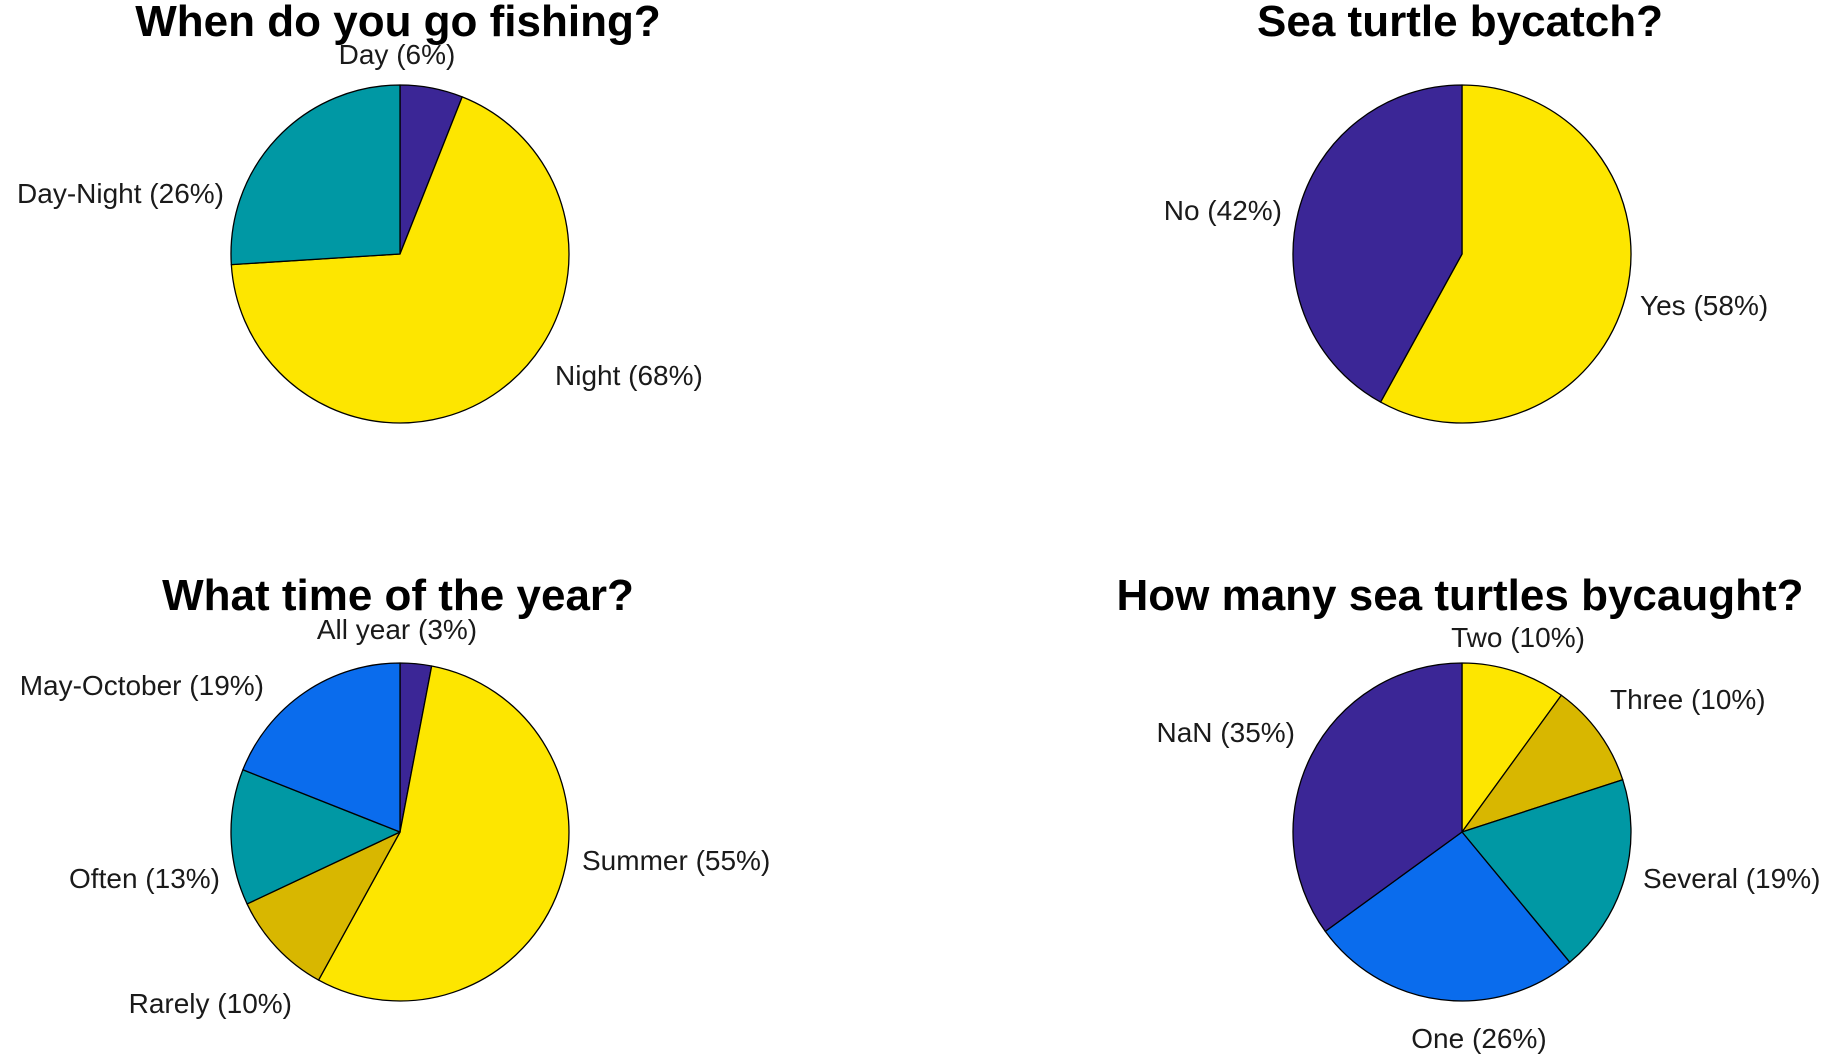 This screenshot has height=1054, width=1835. I want to click on slice-label-yes: Yes (58%), so click(1704, 305).